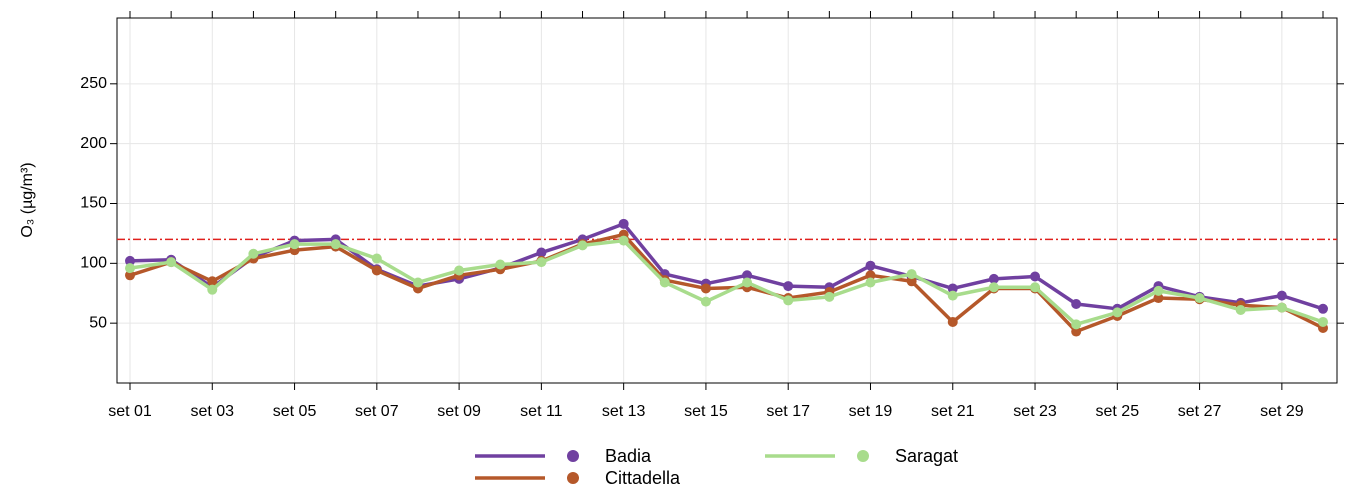 The image size is (1351, 490). Describe the element at coordinates (541, 411) in the screenshot. I see `x-tick-label: set 11` at that location.